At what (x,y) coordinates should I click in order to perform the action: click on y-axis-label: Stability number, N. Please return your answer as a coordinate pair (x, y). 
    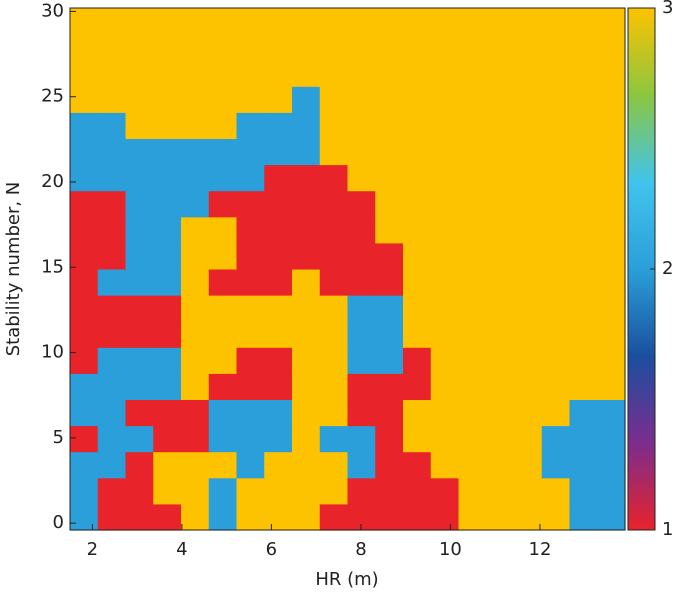
    Looking at the image, I should click on (13, 269).